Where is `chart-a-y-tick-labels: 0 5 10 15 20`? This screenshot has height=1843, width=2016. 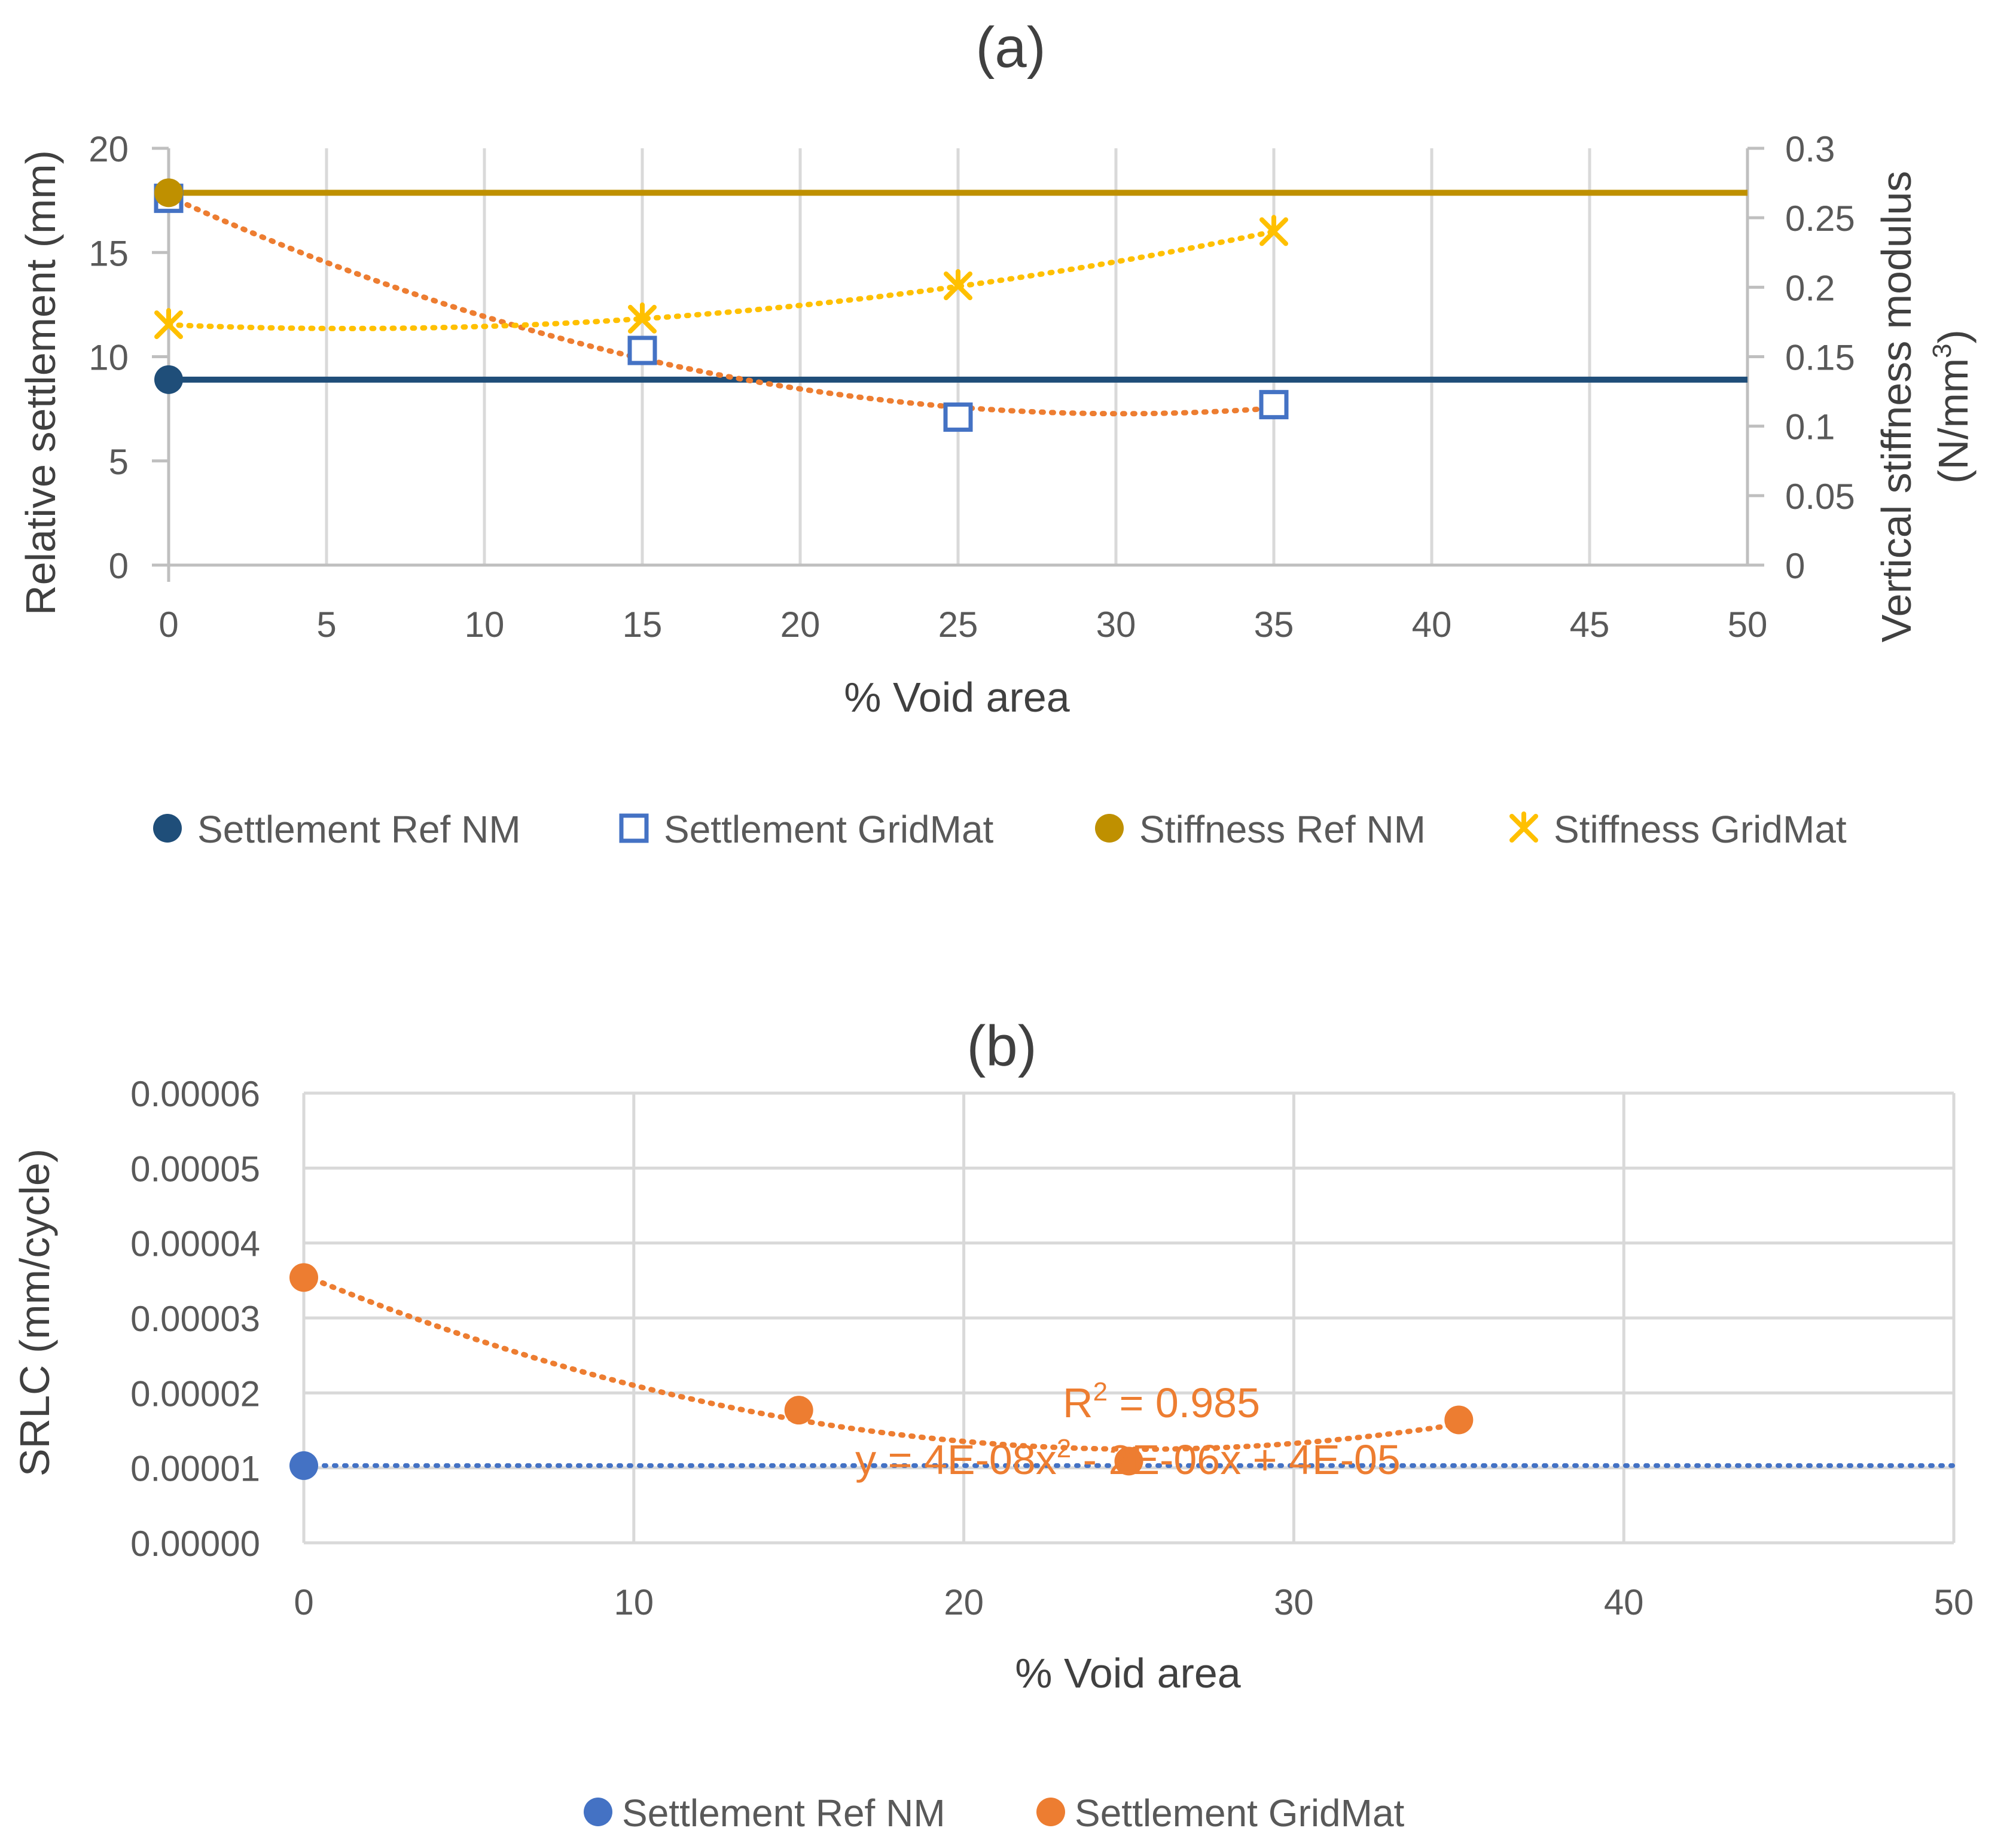 chart-a-y-tick-labels: 0 5 10 15 20 is located at coordinates (109, 357).